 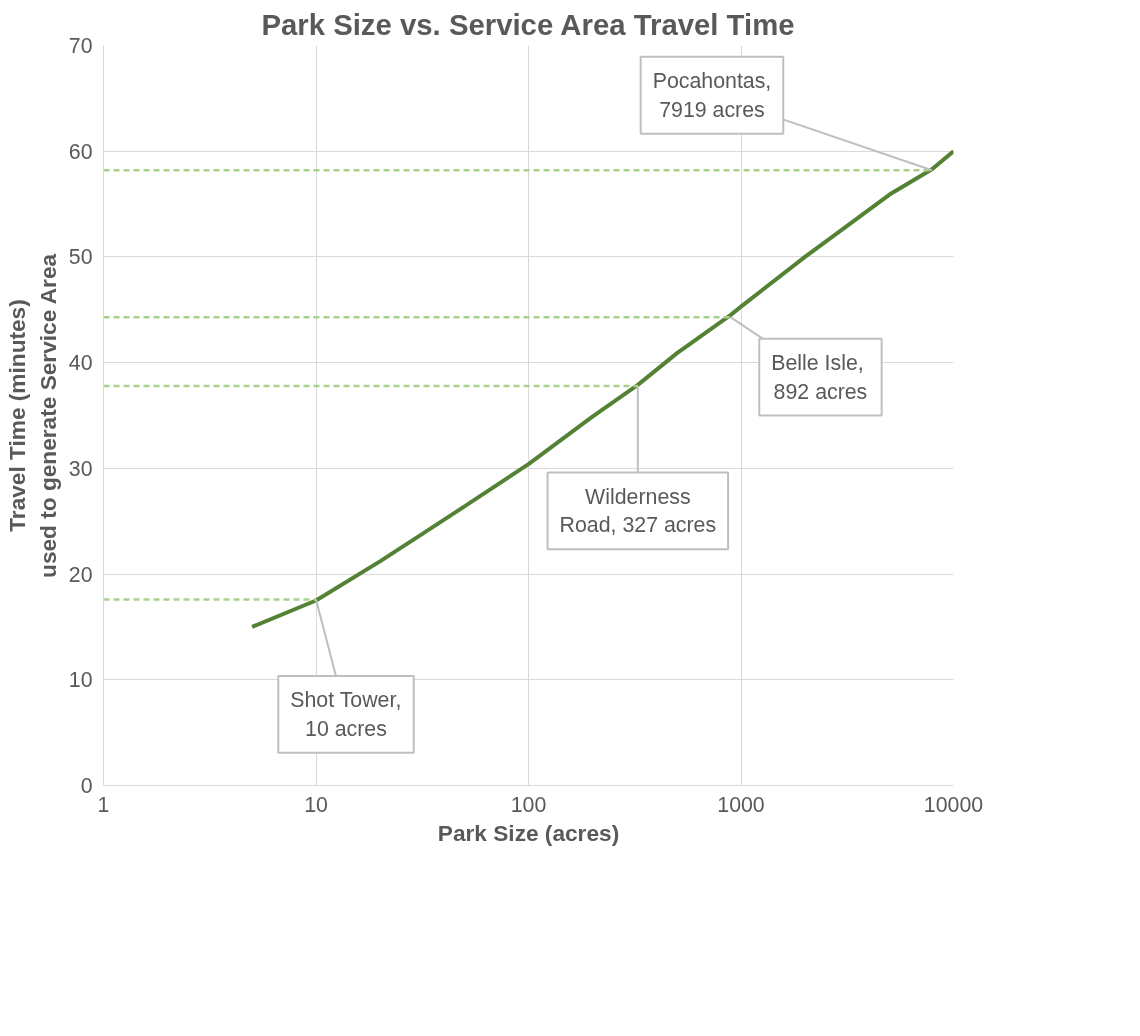 What do you see at coordinates (103, 804) in the screenshot?
I see `x-tick-label: 1` at bounding box center [103, 804].